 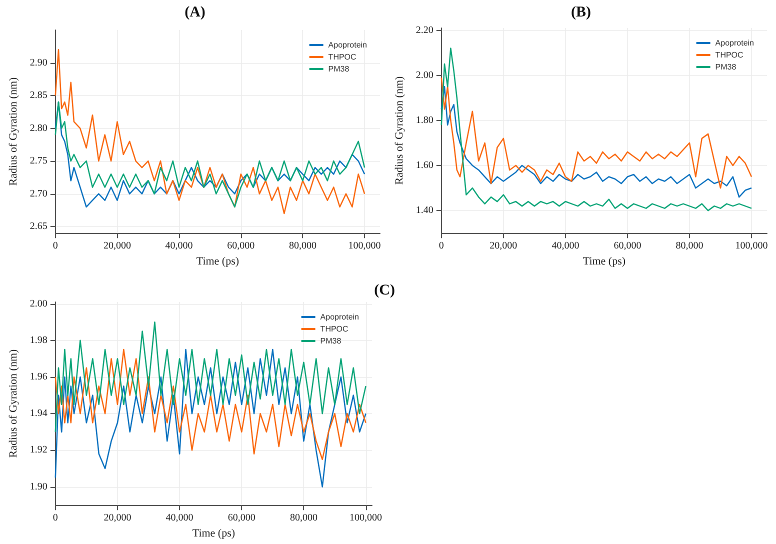 I want to click on y-tick-label: 2.65, so click(x=39, y=226).